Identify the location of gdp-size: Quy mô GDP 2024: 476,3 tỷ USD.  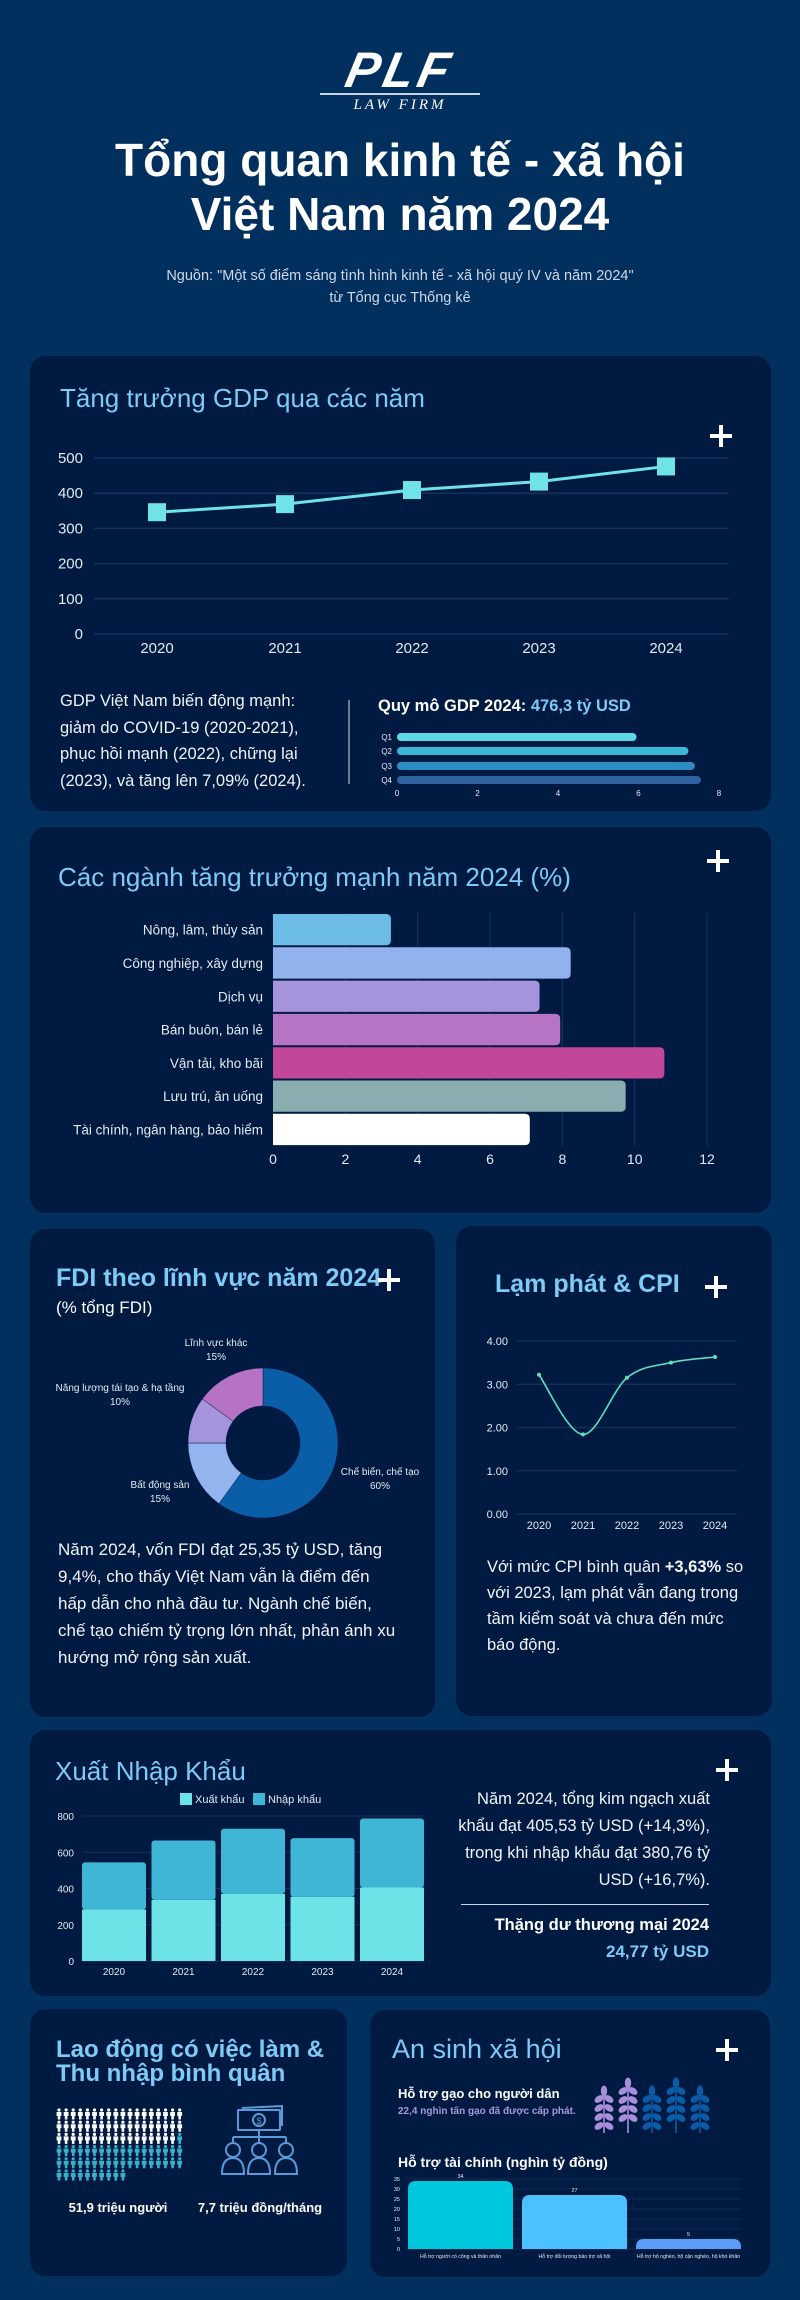
(504, 706).